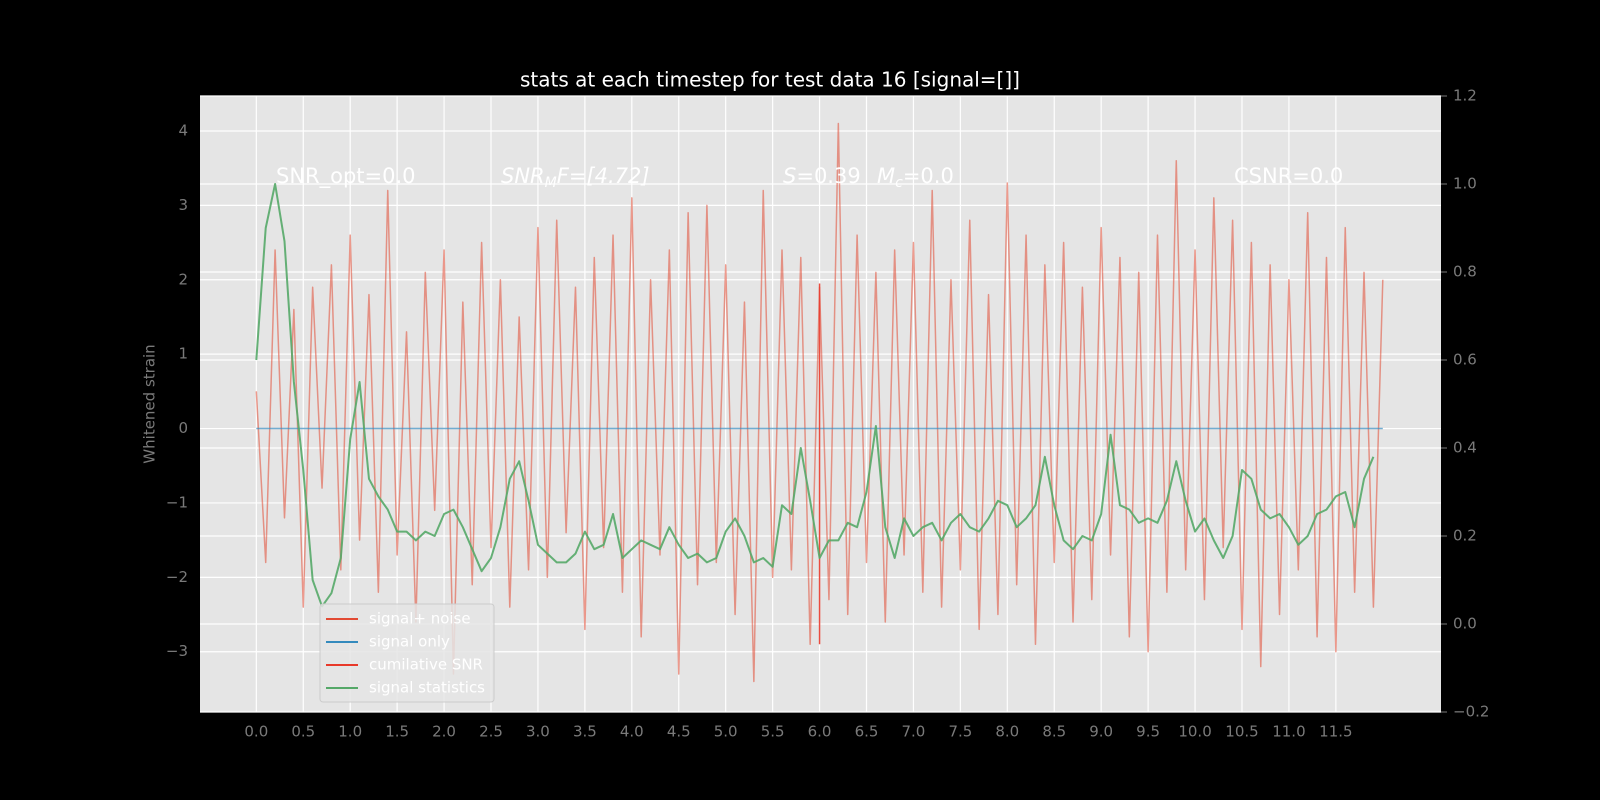 The height and width of the screenshot is (800, 1600). Describe the element at coordinates (820, 732) in the screenshot. I see `x-tick-label: 6.0` at that location.